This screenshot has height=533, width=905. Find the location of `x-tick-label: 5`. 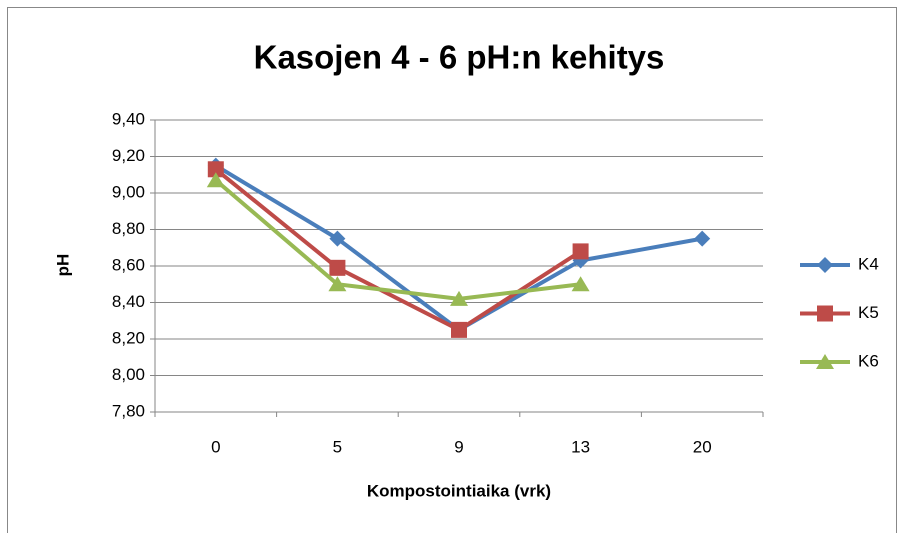

x-tick-label: 5 is located at coordinates (337, 446).